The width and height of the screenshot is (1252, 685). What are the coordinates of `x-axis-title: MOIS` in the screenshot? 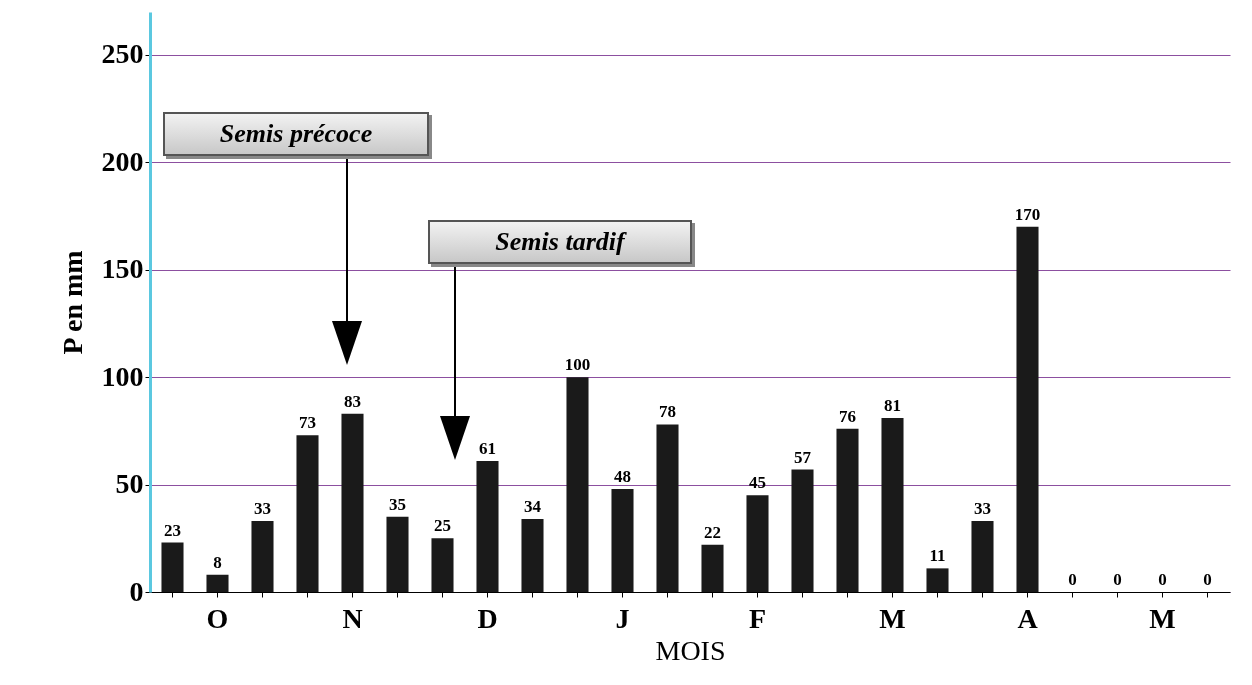 It's located at (690, 650).